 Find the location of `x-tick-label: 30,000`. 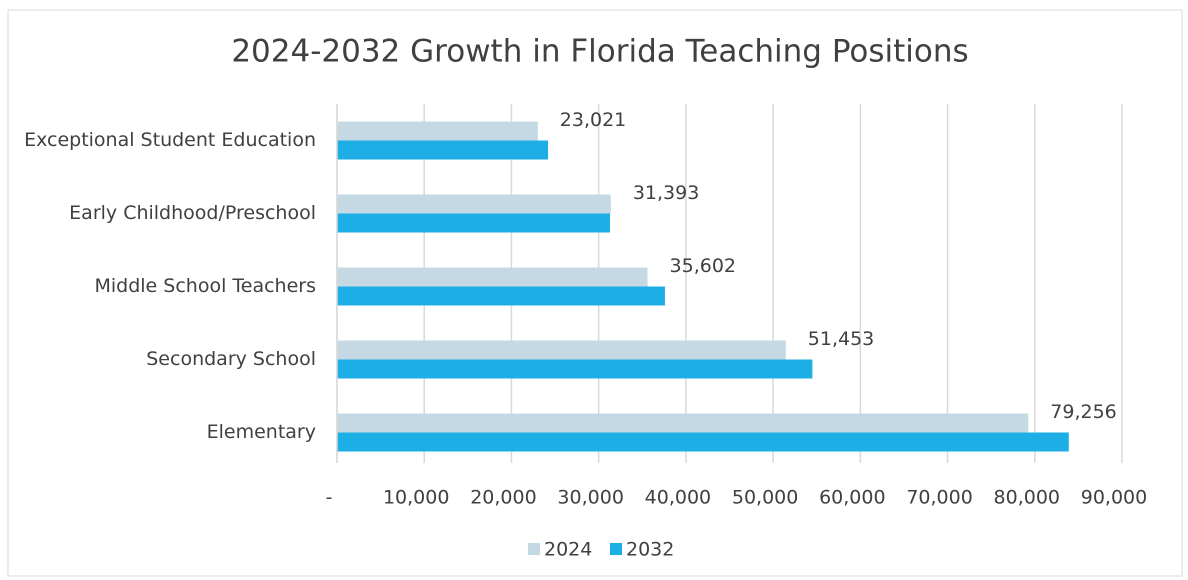

x-tick-label: 30,000 is located at coordinates (590, 498).